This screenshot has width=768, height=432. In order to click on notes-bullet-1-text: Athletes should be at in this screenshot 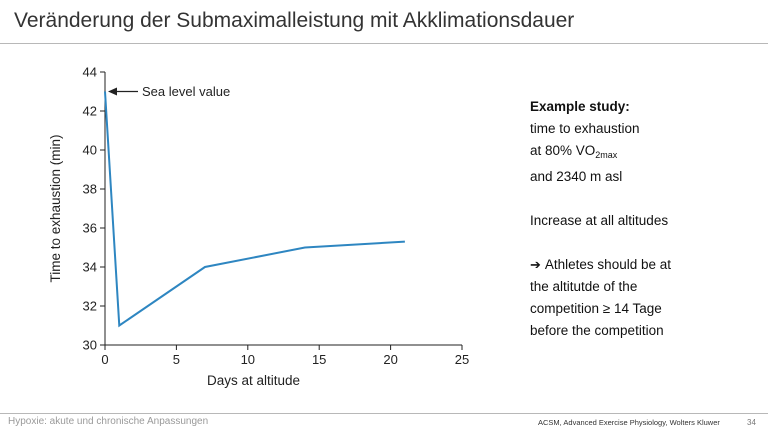, I will do `click(607, 264)`.